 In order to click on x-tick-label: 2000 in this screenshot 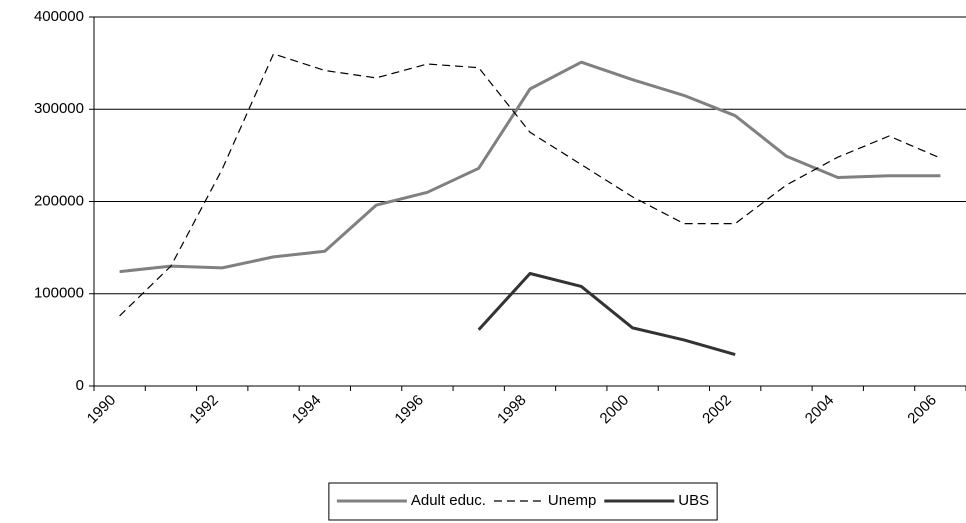, I will do `click(615, 410)`.